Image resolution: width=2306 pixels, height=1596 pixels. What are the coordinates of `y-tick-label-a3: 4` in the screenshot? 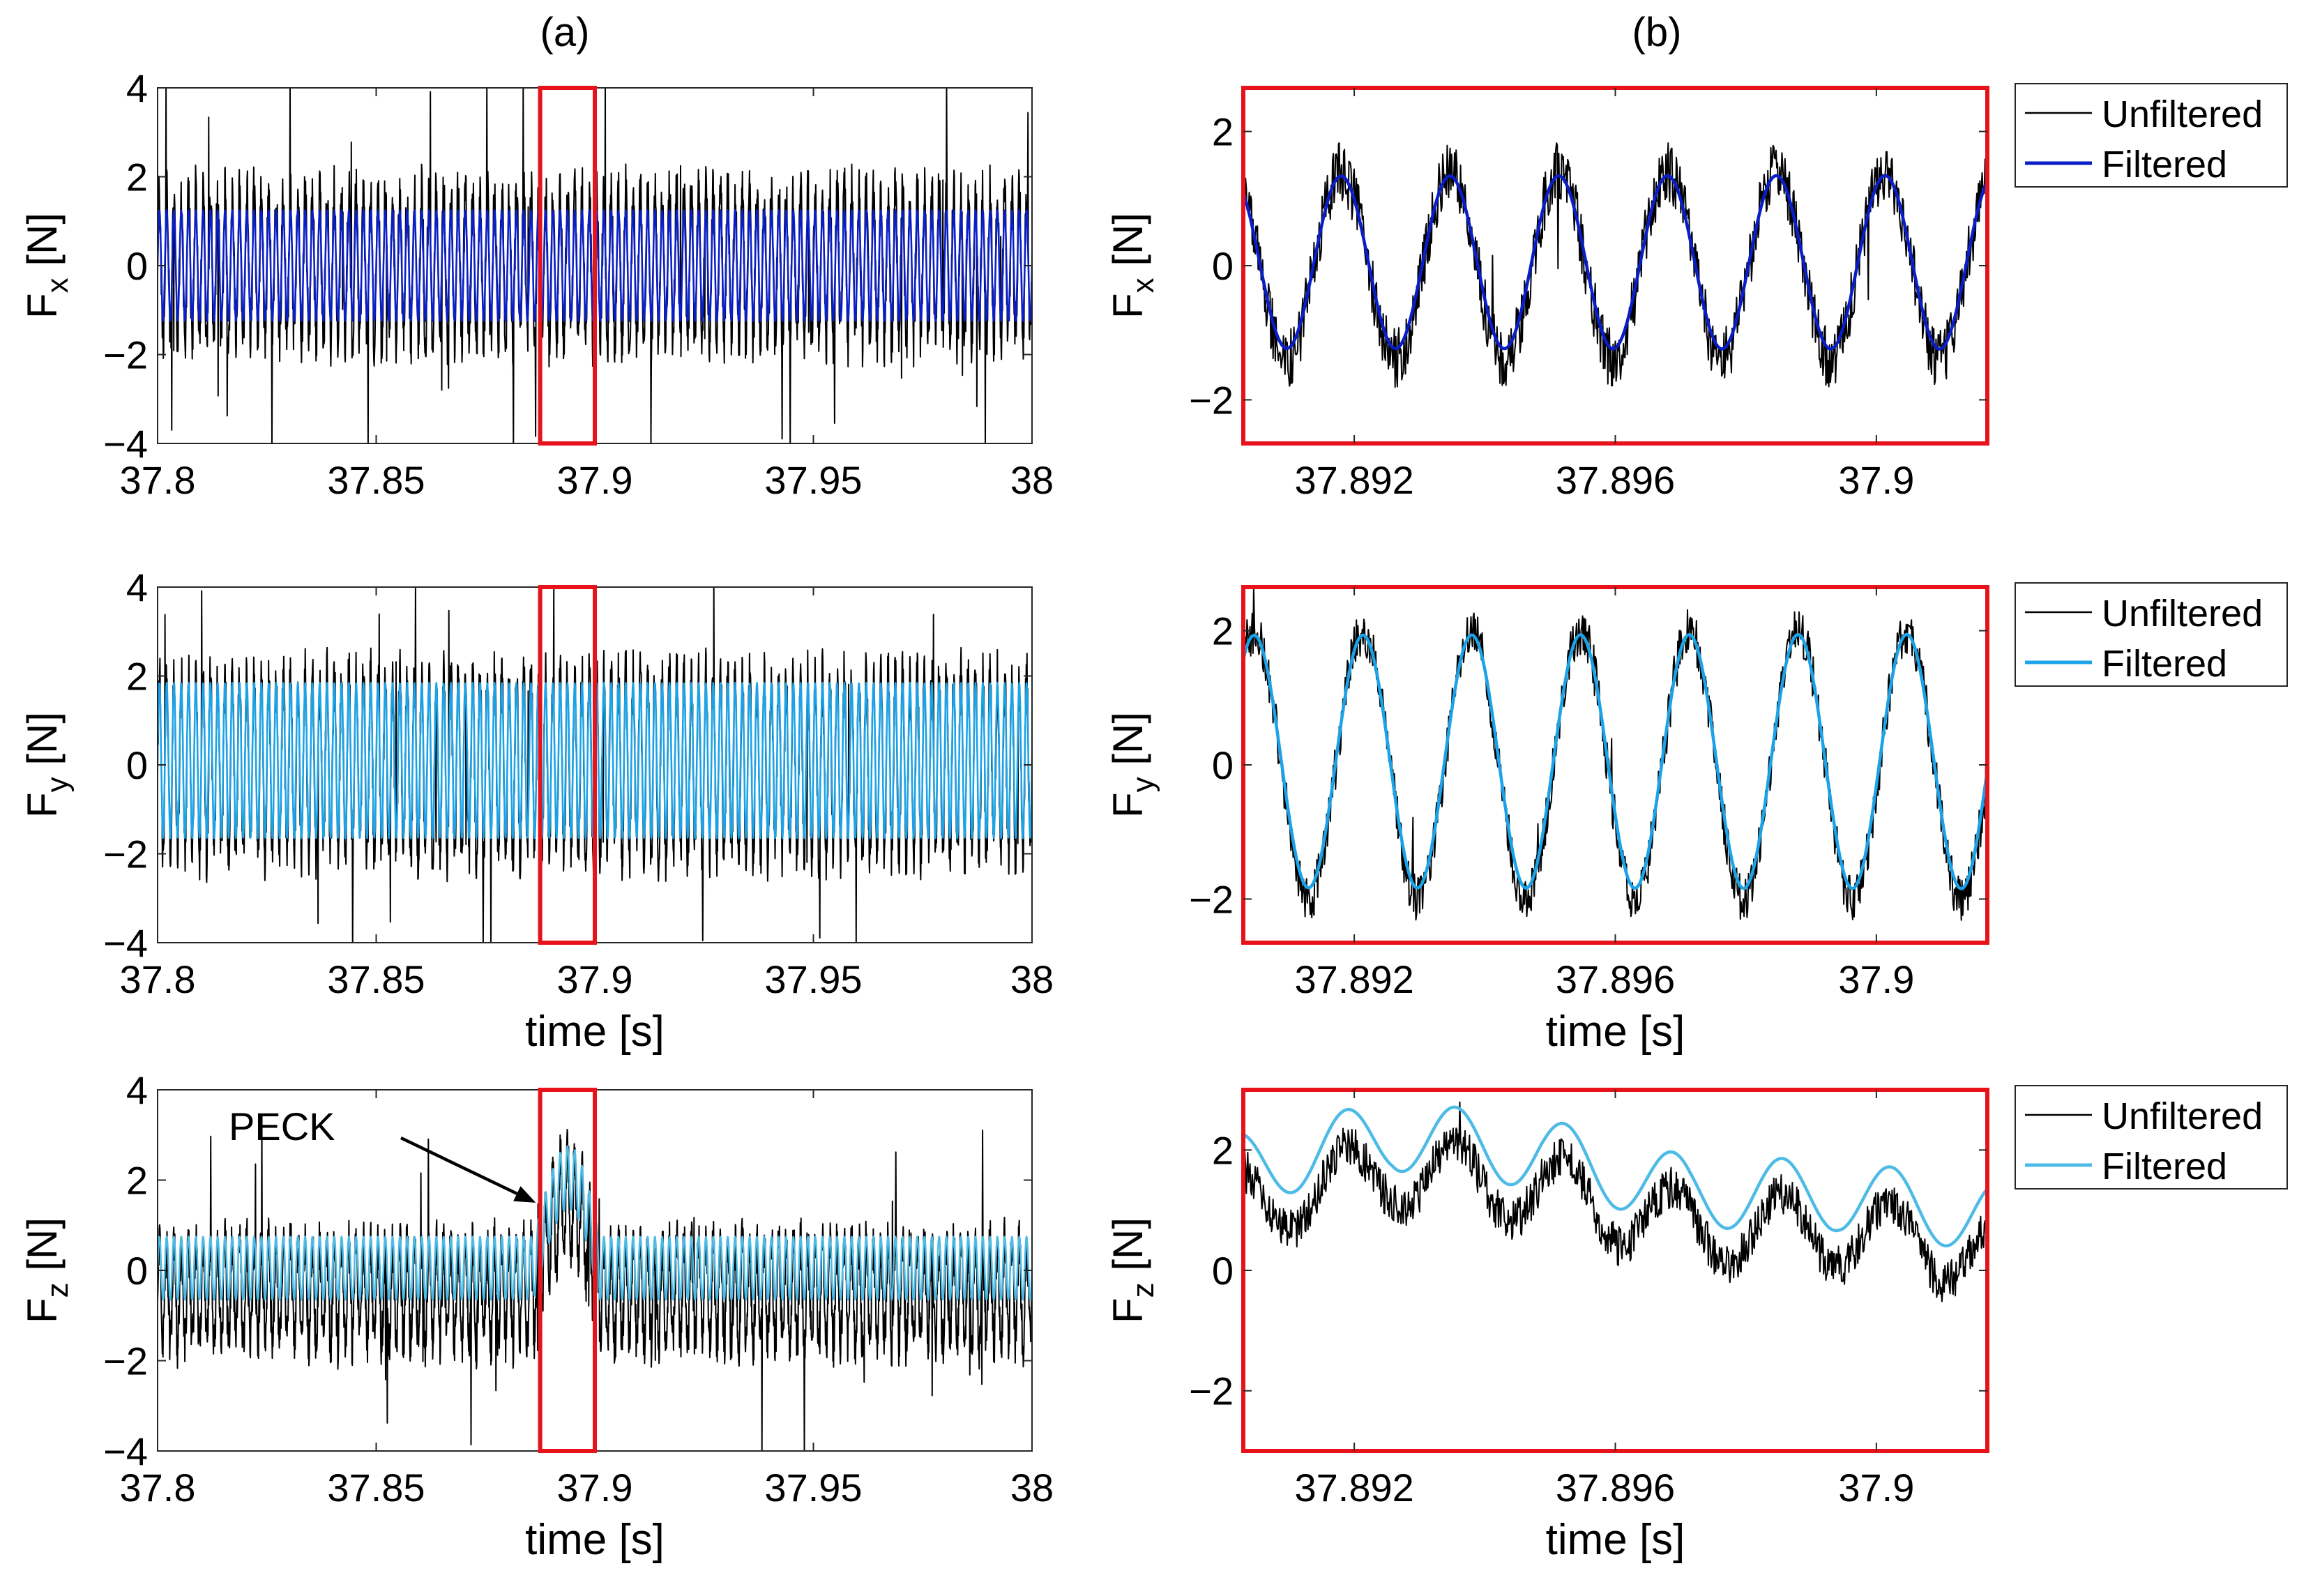 It's located at (137, 1090).